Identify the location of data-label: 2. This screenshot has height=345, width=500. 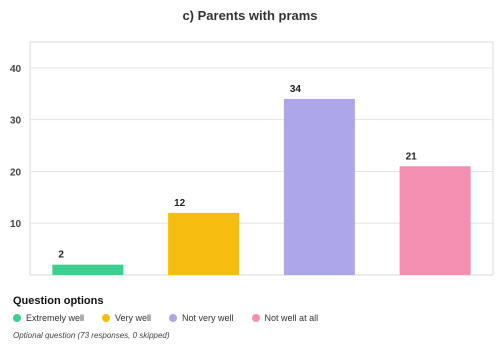
(61, 255).